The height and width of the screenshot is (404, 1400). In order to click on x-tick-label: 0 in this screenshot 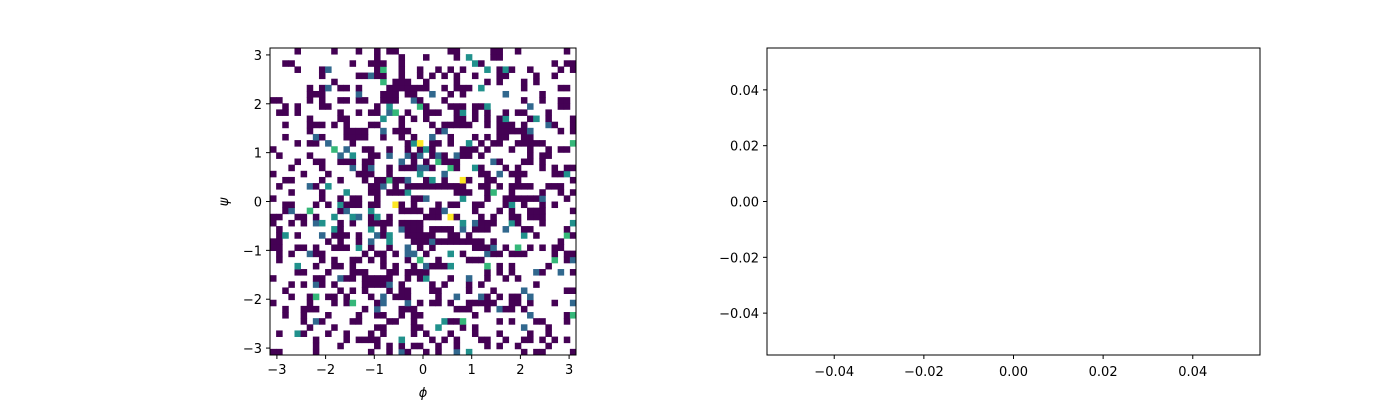, I will do `click(423, 370)`.